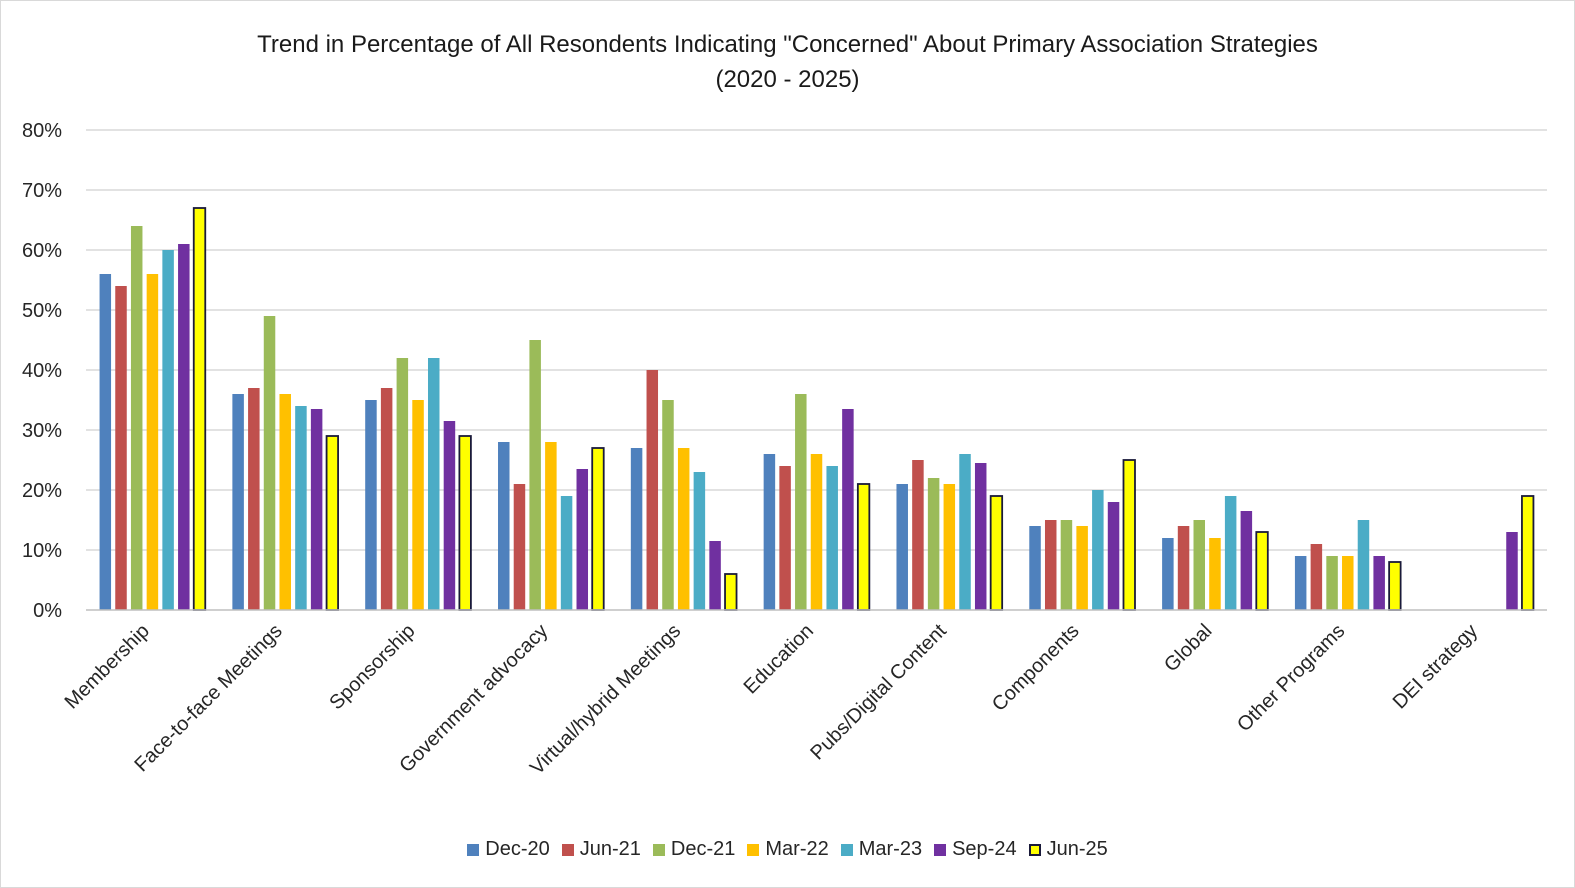 This screenshot has width=1575, height=888. Describe the element at coordinates (42, 251) in the screenshot. I see `y-tick-label: 60%` at that location.